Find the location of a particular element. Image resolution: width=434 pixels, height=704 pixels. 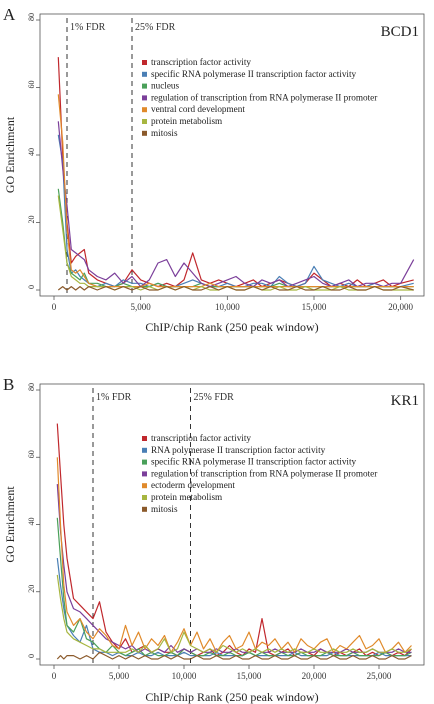

panel-corner-label: BCD1 is located at coordinates (400, 32).